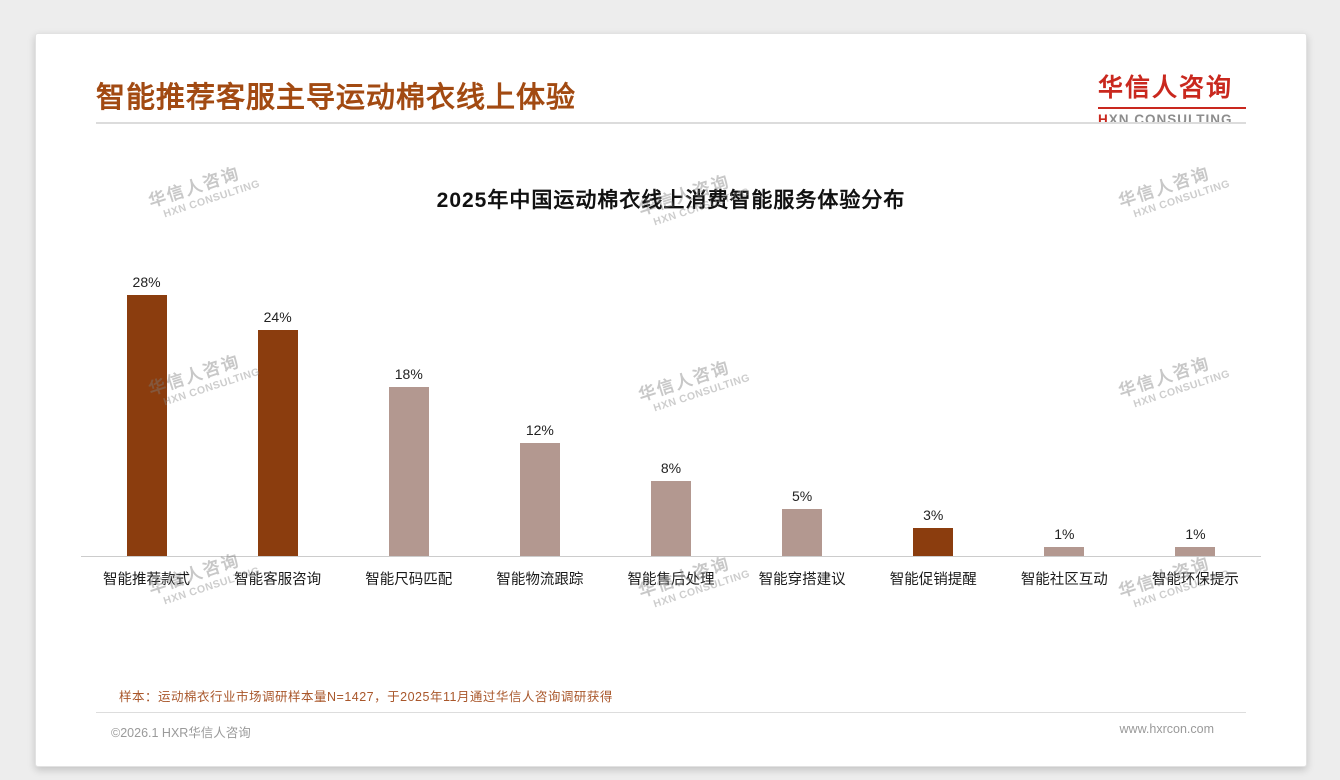  What do you see at coordinates (1172, 108) in the screenshot?
I see `logo-divider-line` at bounding box center [1172, 108].